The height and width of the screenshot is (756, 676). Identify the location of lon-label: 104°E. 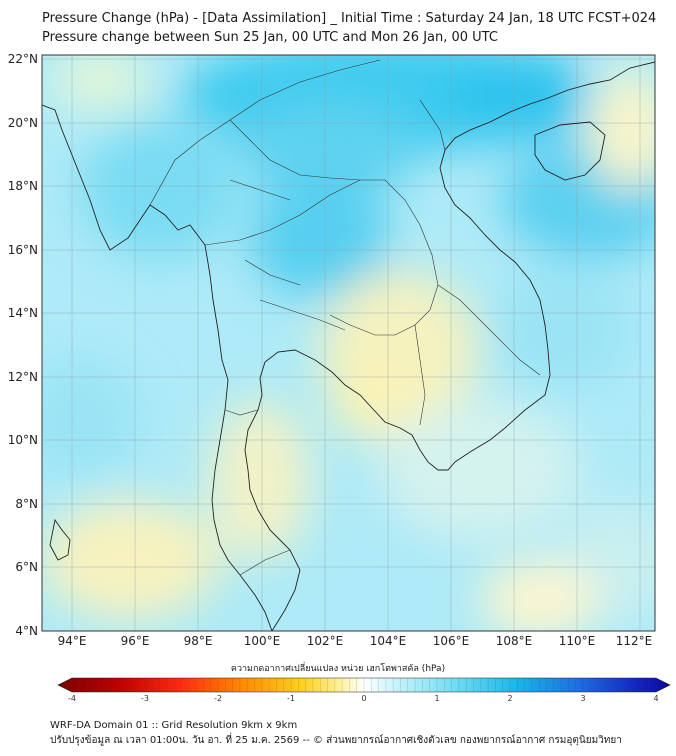
(388, 641).